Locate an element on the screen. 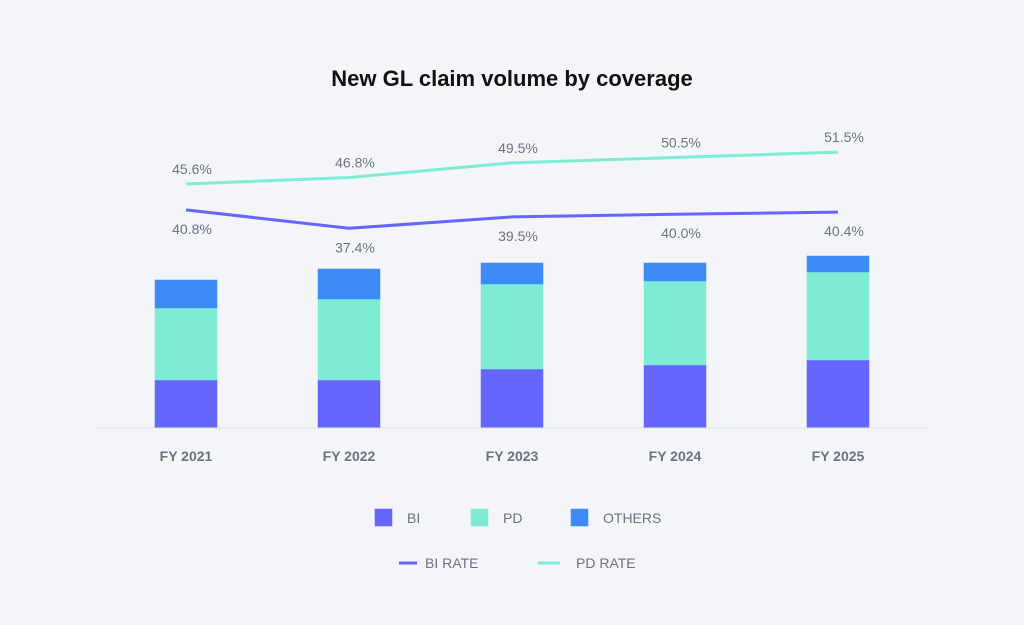  data-label-bi-rate: 40.4% is located at coordinates (844, 231).